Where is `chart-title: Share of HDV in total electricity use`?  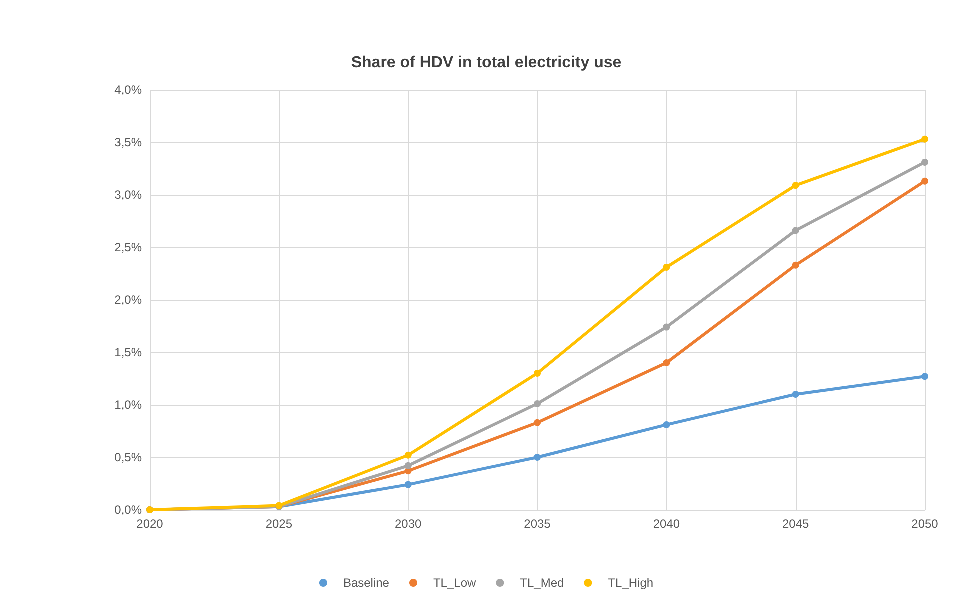 chart-title: Share of HDV in total electricity use is located at coordinates (486, 63).